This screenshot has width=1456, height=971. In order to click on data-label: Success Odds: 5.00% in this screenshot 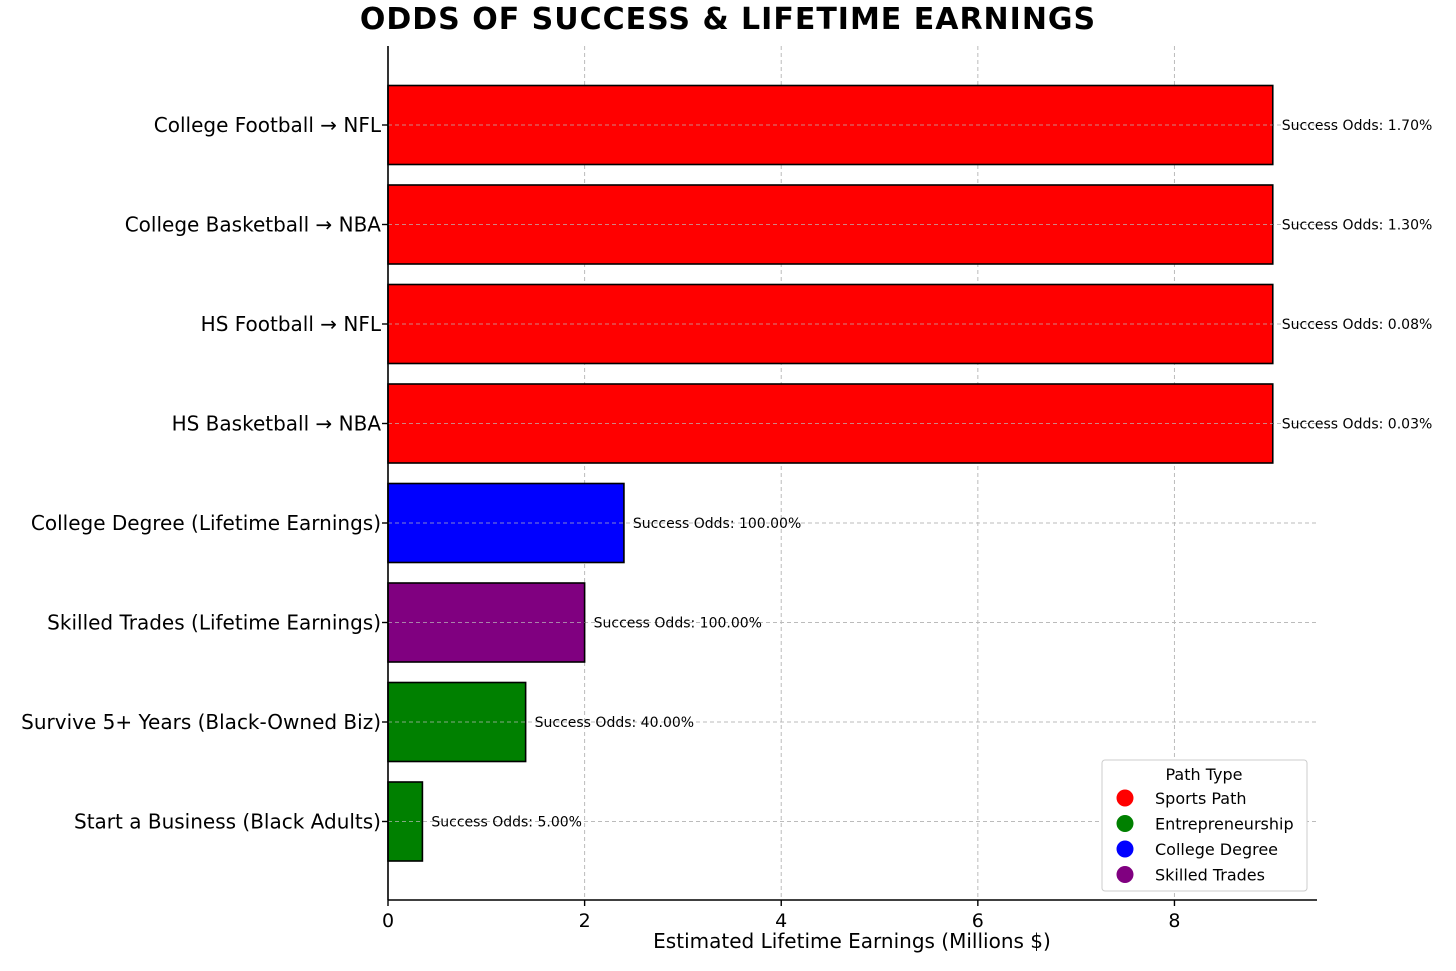, I will do `click(506, 823)`.